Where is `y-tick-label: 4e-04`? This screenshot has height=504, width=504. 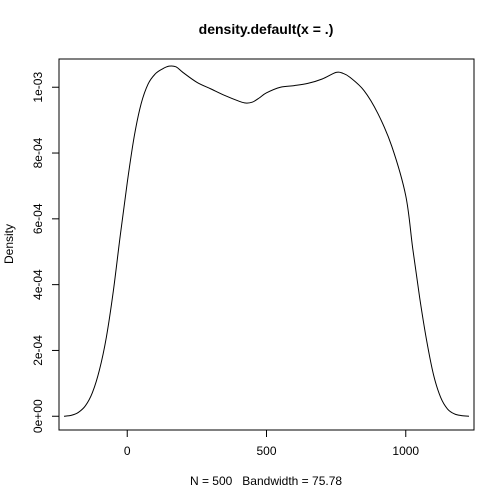
y-tick-label: 4e-04 is located at coordinates (38, 284).